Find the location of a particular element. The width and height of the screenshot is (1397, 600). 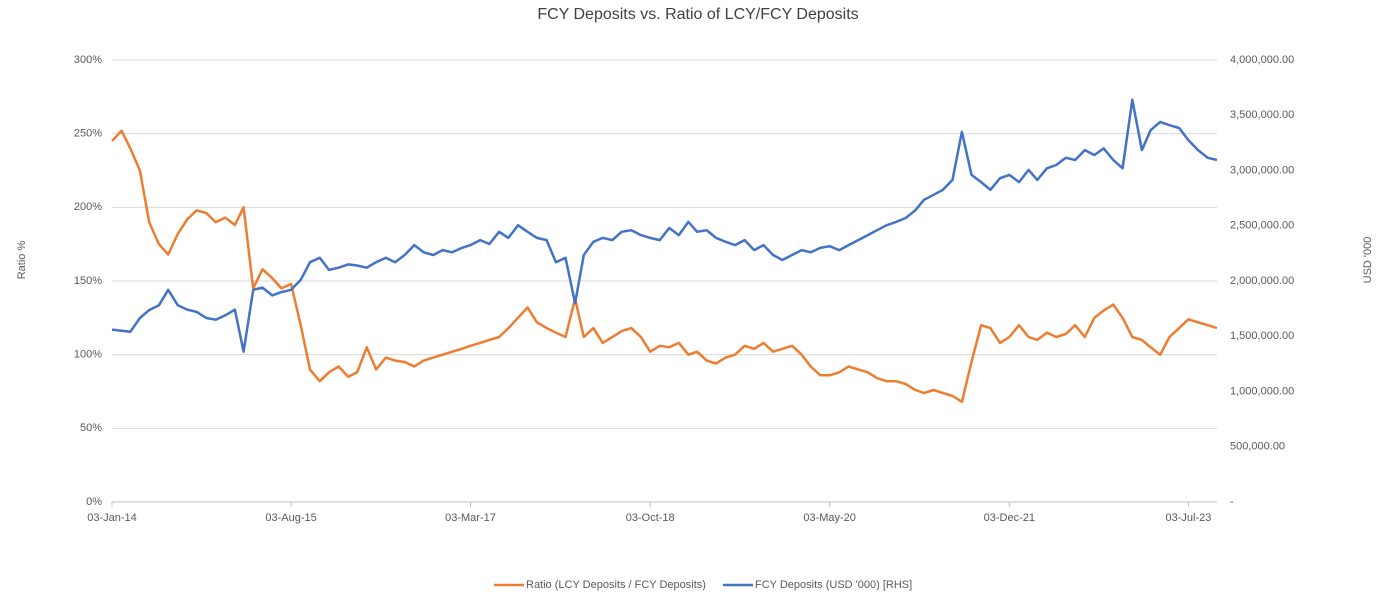

y2-tick-label: 2,000,000.00 is located at coordinates (1262, 281).